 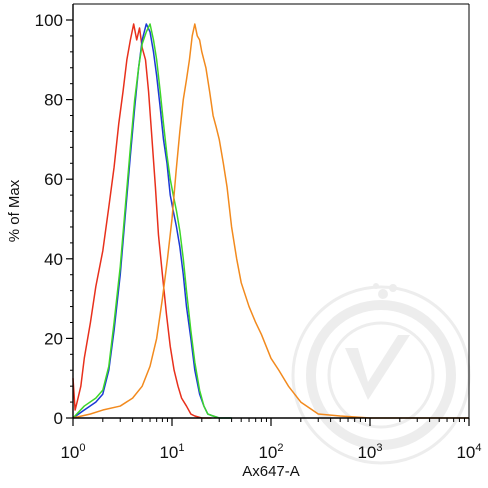 I want to click on watermark-logo, so click(x=381, y=374).